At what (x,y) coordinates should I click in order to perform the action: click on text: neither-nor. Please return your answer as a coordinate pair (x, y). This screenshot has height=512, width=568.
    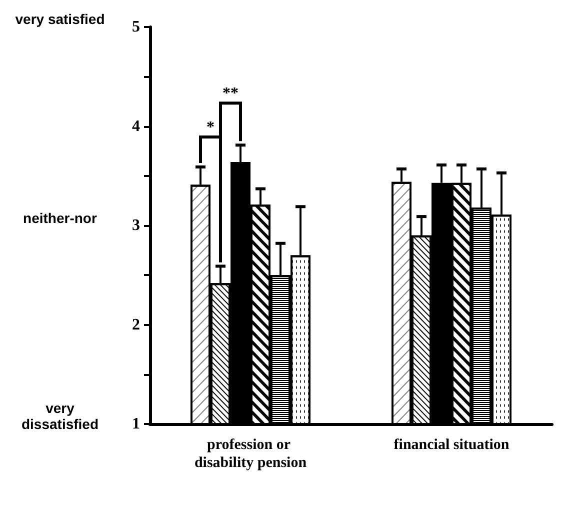
    Looking at the image, I should click on (60, 218).